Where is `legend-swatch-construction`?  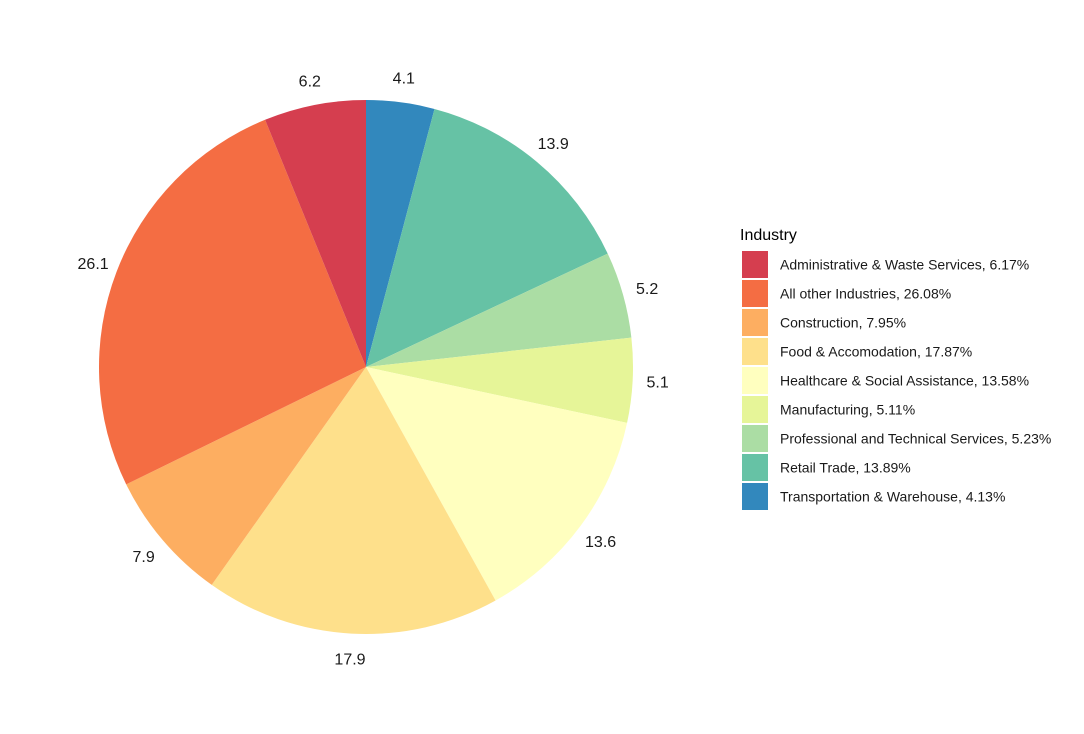 legend-swatch-construction is located at coordinates (755, 322).